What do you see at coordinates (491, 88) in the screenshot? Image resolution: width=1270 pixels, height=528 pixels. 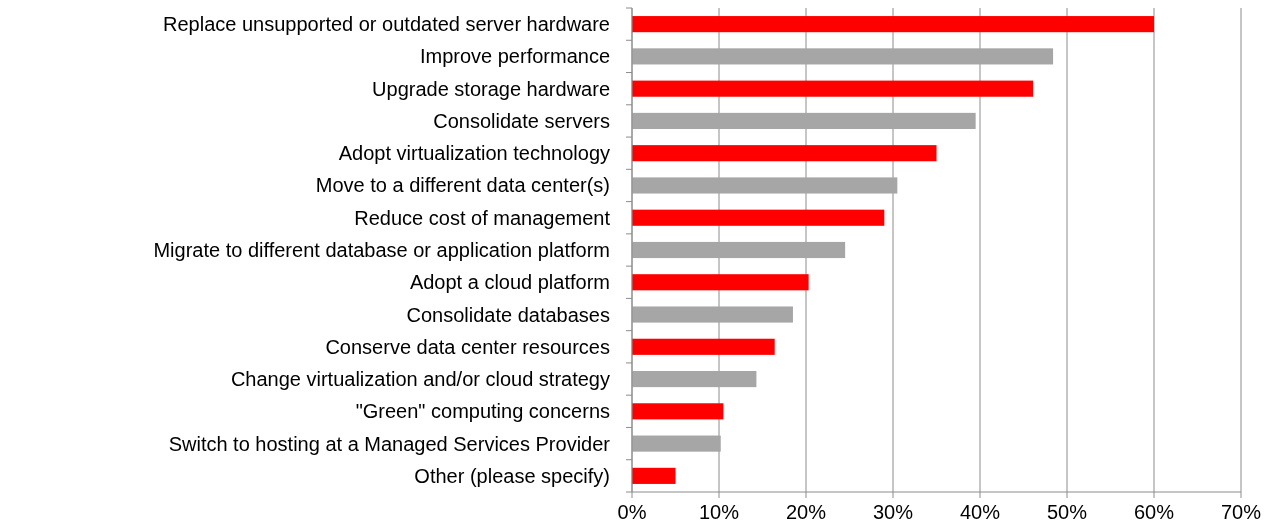 I see `y-tick-label: Upgrade storage hardware` at bounding box center [491, 88].